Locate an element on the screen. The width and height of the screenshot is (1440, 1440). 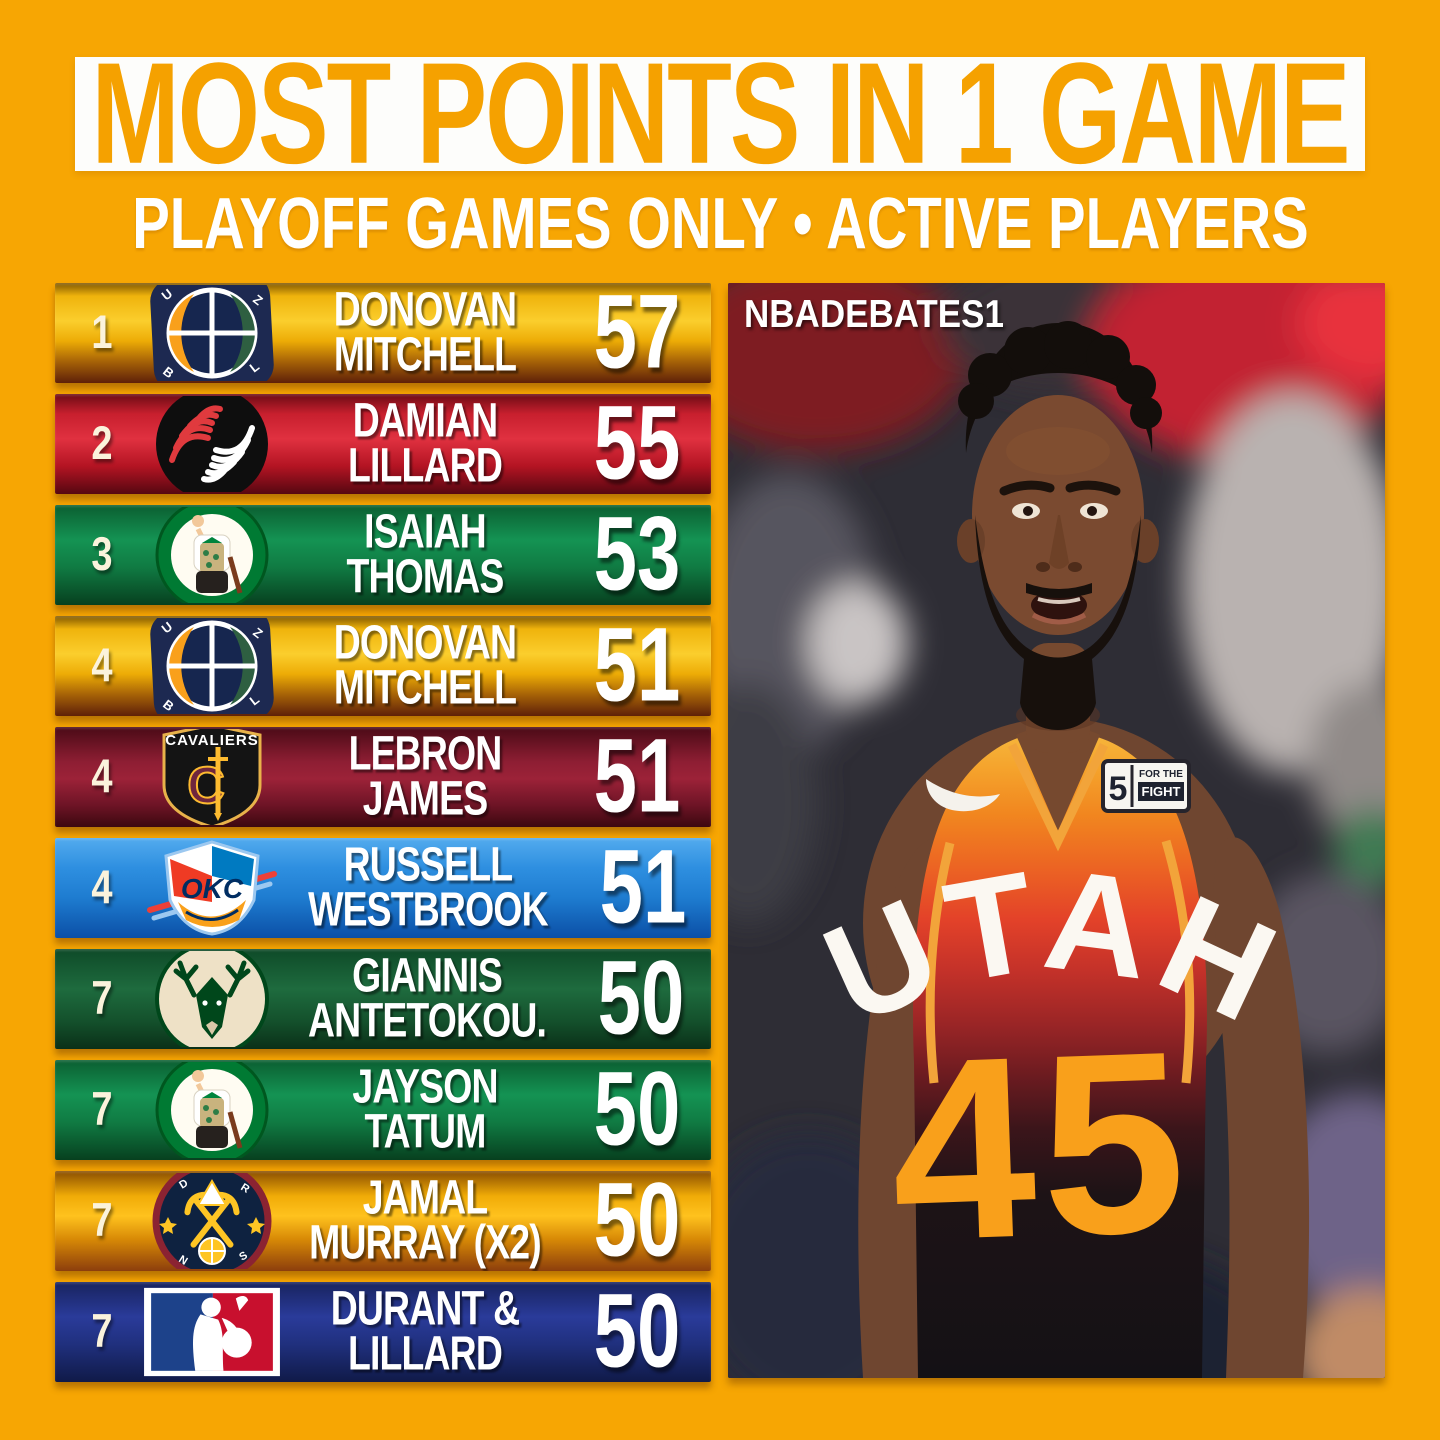
page-title: MOST POINTS IN 1 GAME is located at coordinates (720, 113).